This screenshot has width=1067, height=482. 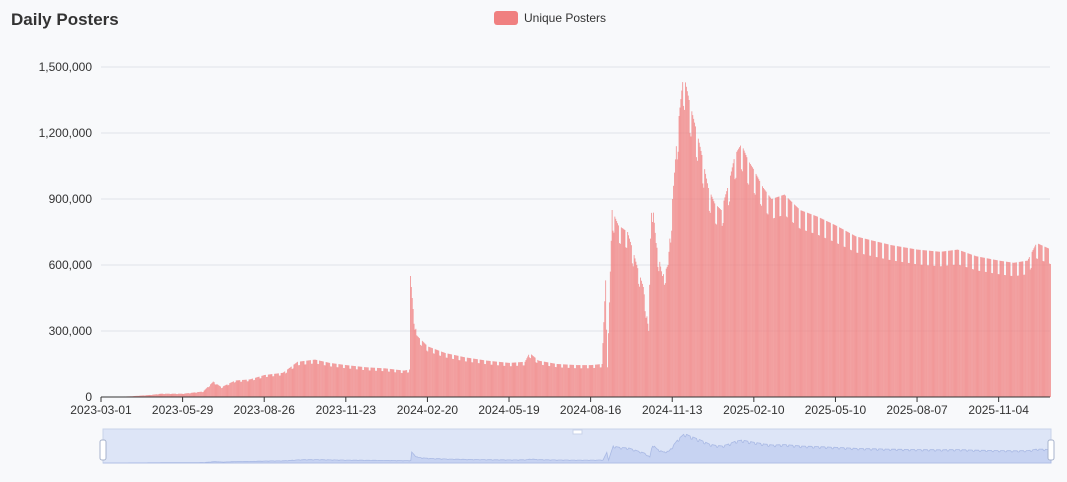 What do you see at coordinates (577, 446) in the screenshot?
I see `data-zoom-slider` at bounding box center [577, 446].